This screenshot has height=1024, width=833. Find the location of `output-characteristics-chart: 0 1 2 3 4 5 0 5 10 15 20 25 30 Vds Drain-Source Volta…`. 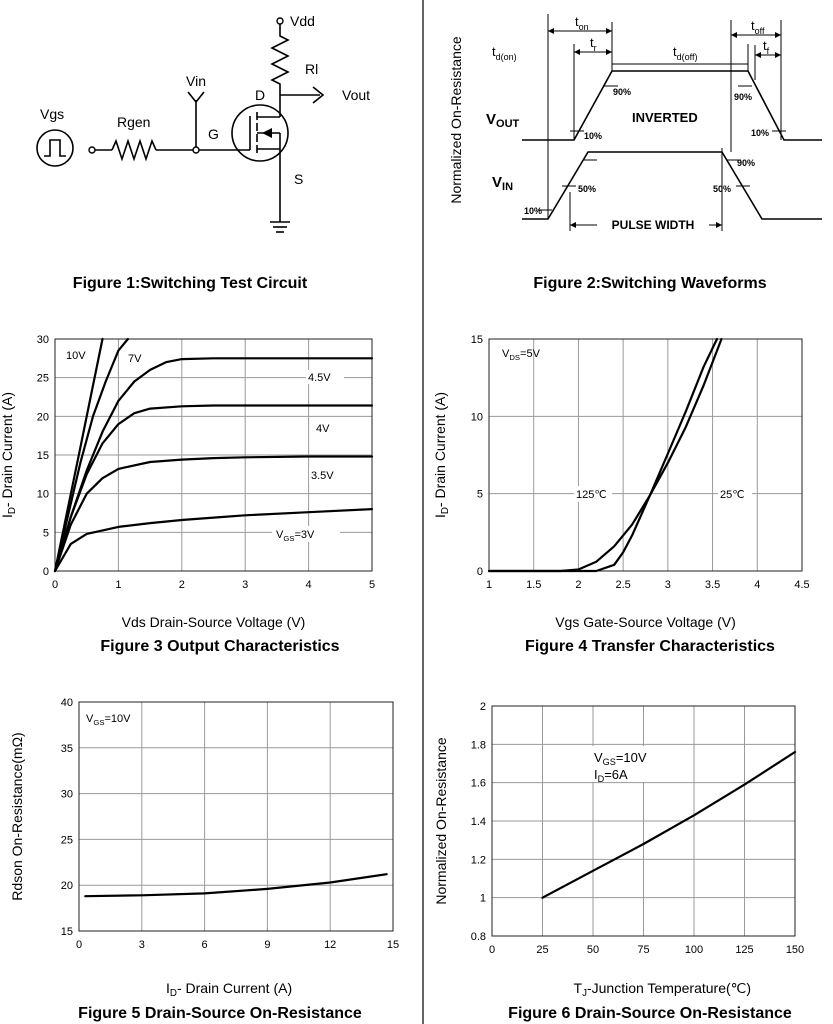

output-characteristics-chart: 0 1 2 3 4 5 0 5 10 15 20 25 30 Vds Drain-Source Volta… is located at coordinates (187, 494).